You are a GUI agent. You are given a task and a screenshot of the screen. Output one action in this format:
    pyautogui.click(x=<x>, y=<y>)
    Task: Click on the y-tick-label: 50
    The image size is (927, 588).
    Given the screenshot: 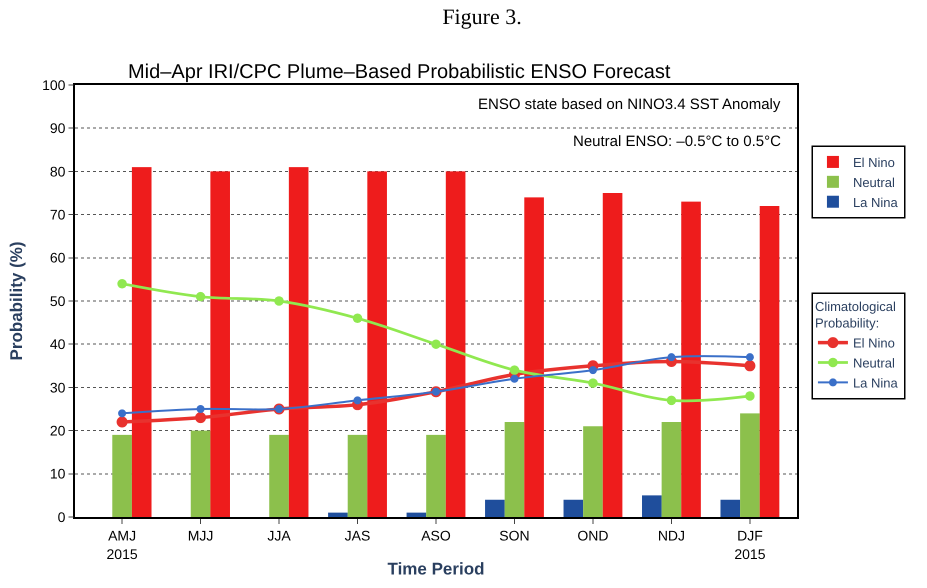 What is the action you would take?
    pyautogui.click(x=58, y=300)
    